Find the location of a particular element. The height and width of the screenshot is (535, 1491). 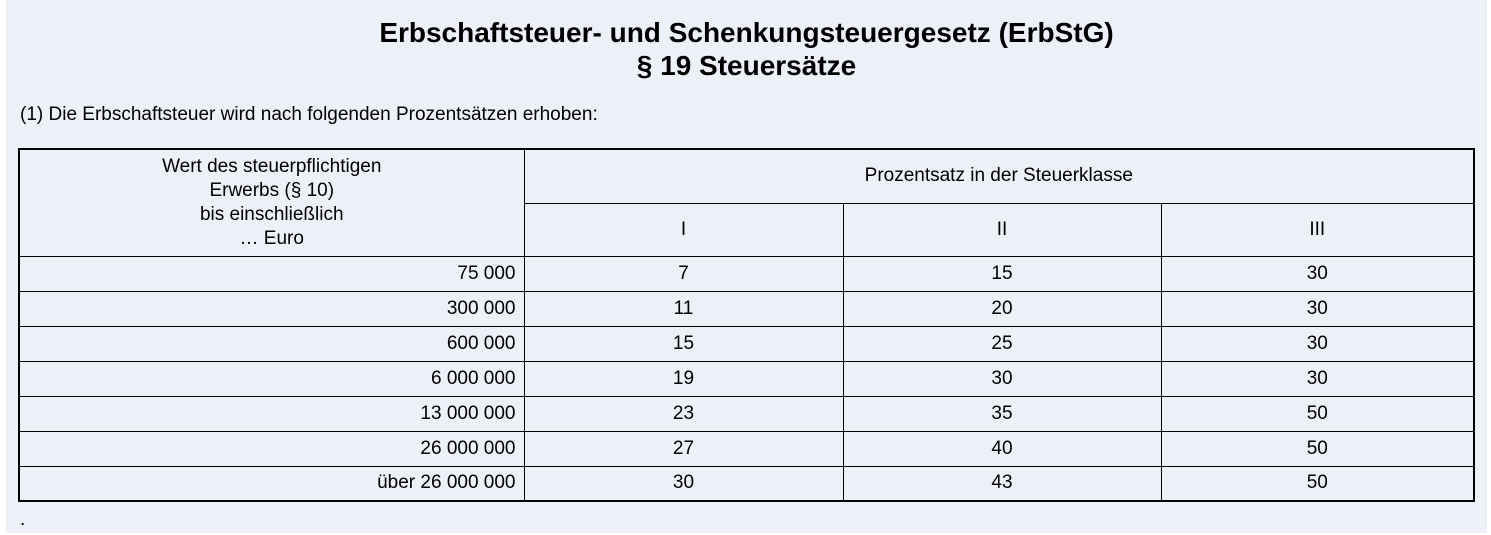

cell-rate-k1: 11 is located at coordinates (683, 308).